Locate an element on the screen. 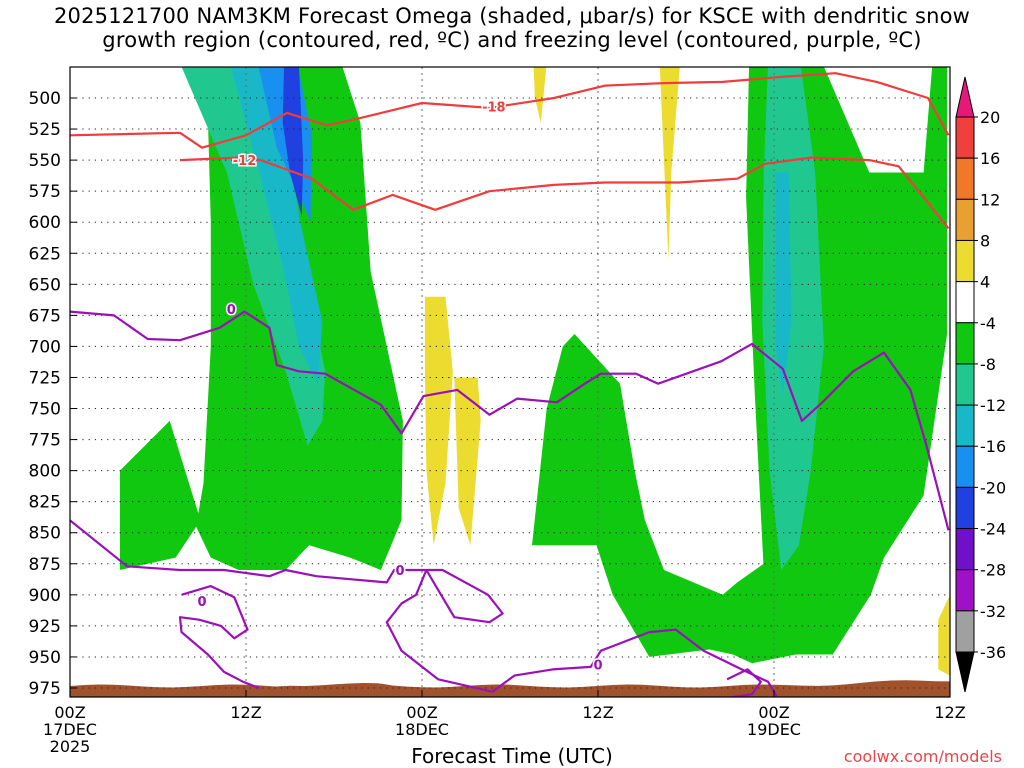  x-tick-label-60-0: 12Z is located at coordinates (949, 712).